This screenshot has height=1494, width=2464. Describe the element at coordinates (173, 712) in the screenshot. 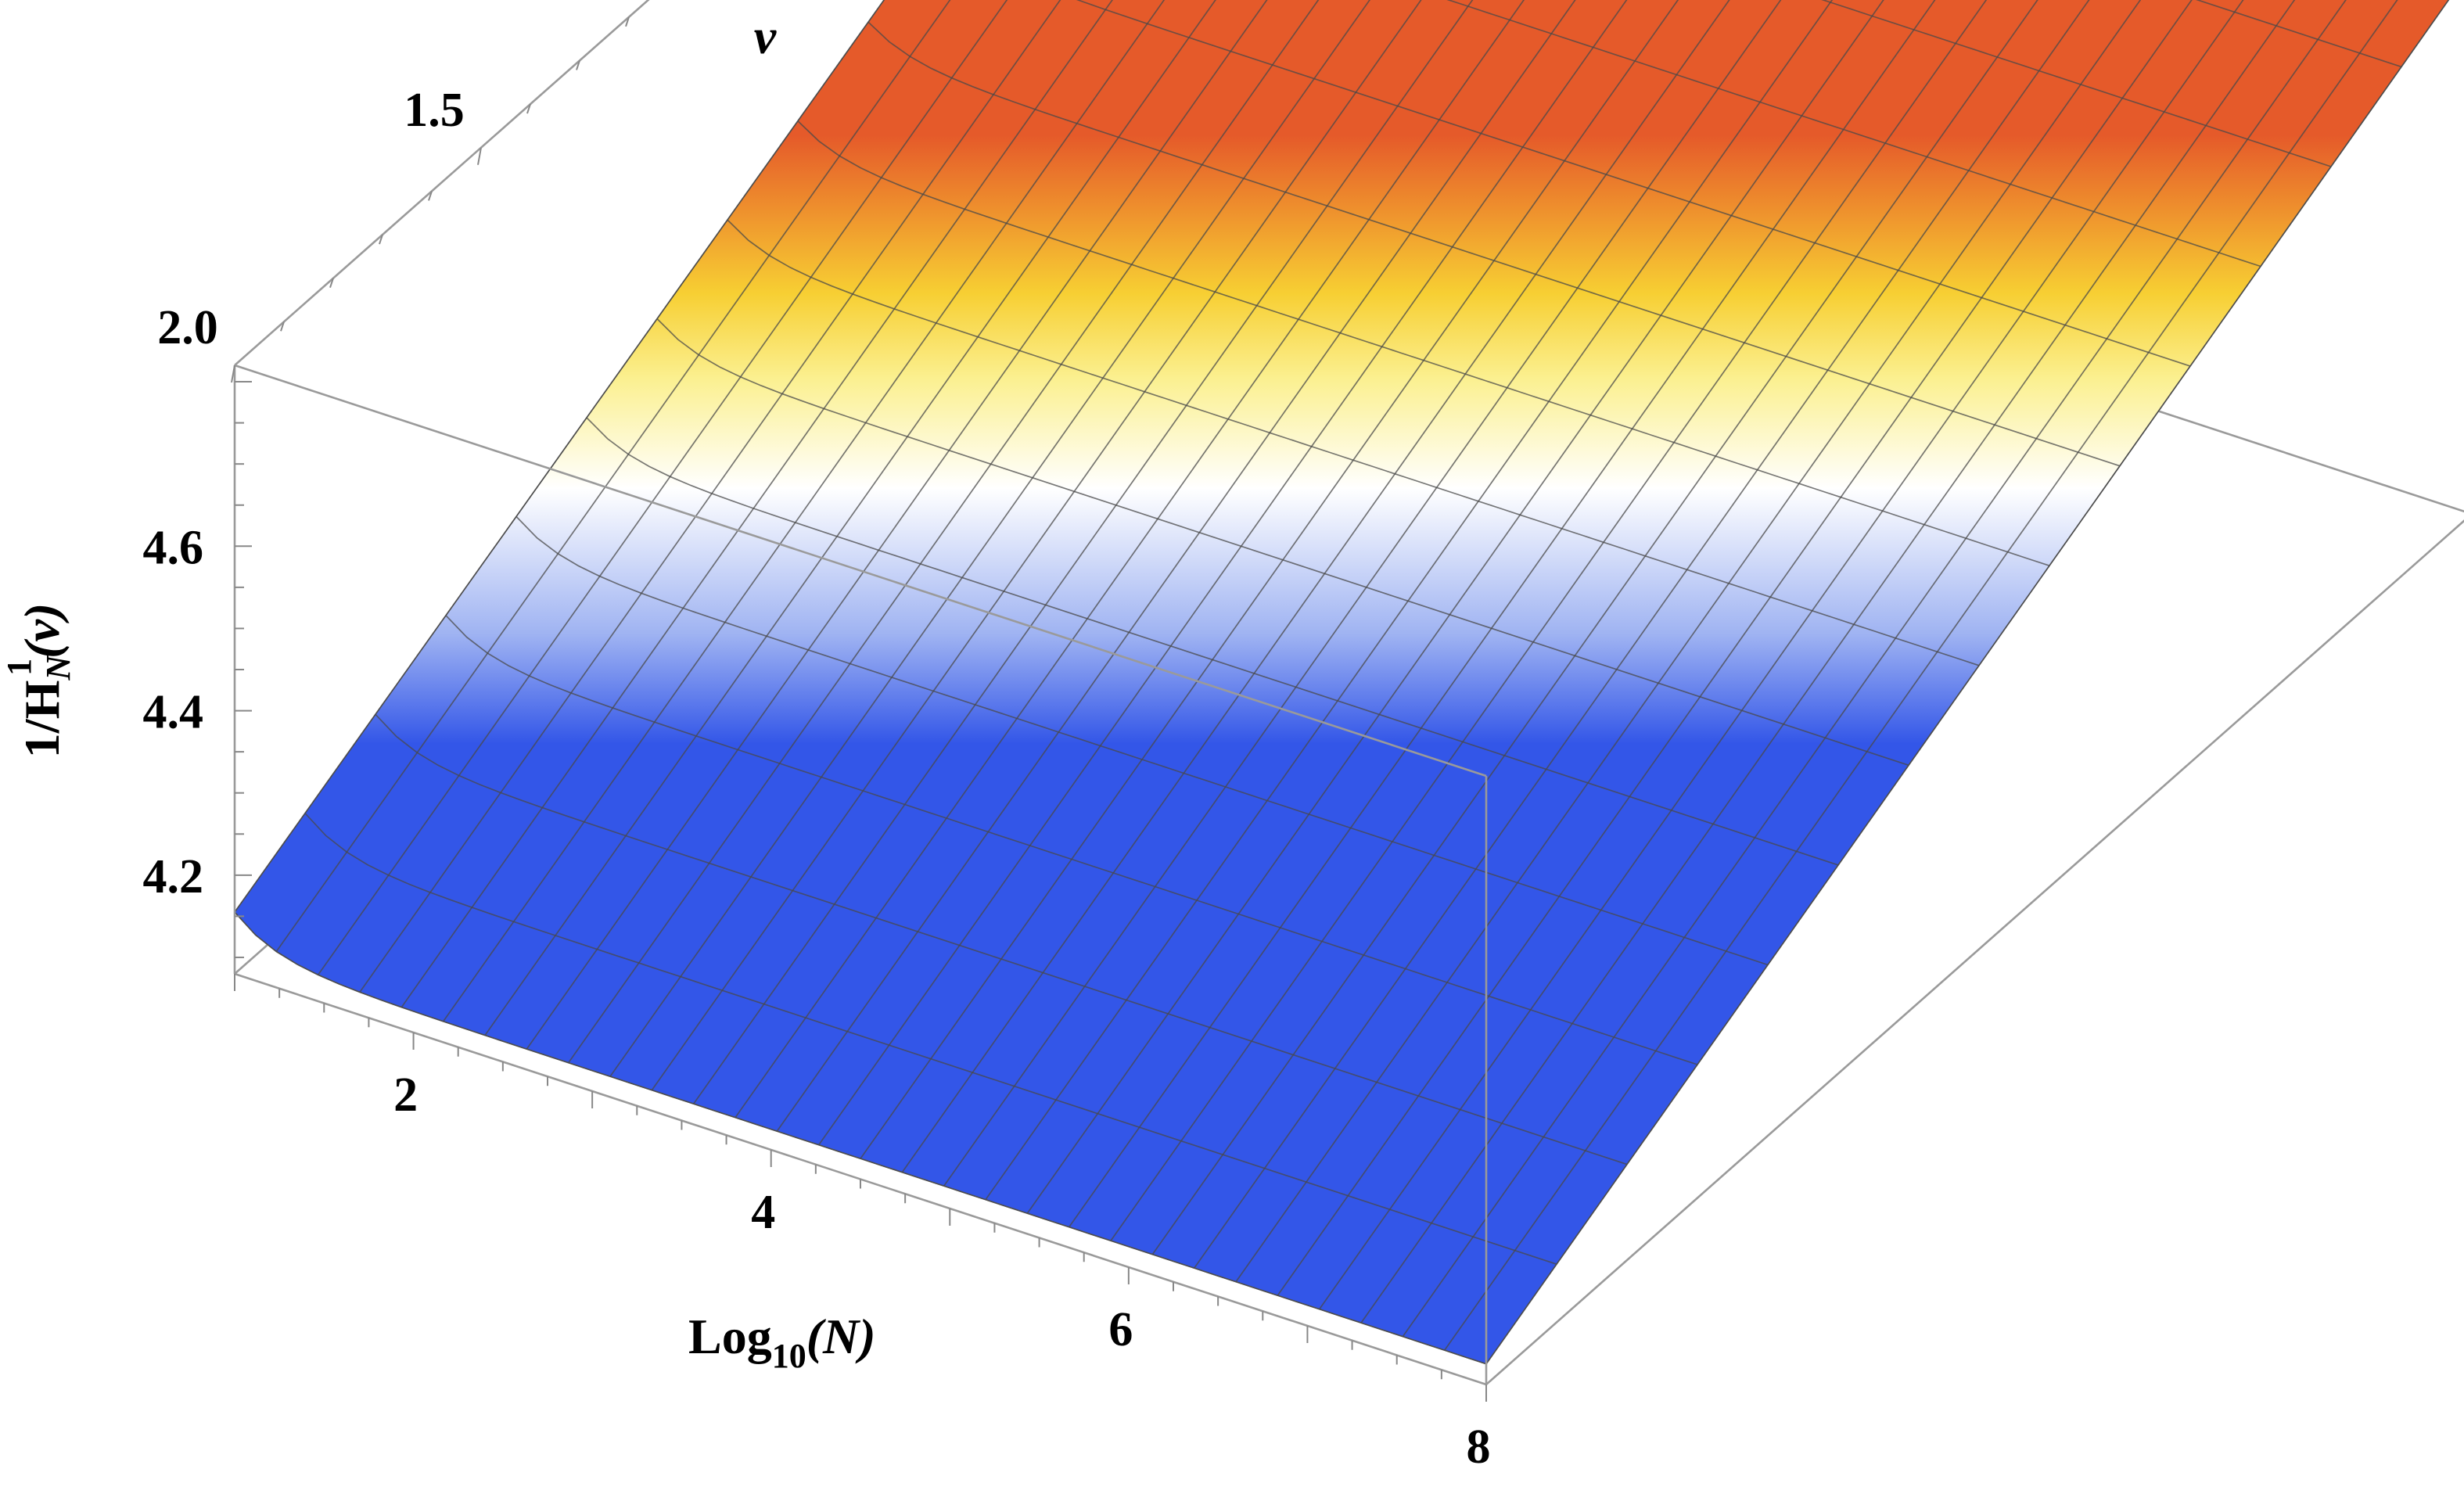

I see `z-tick-label: 4.4` at that location.